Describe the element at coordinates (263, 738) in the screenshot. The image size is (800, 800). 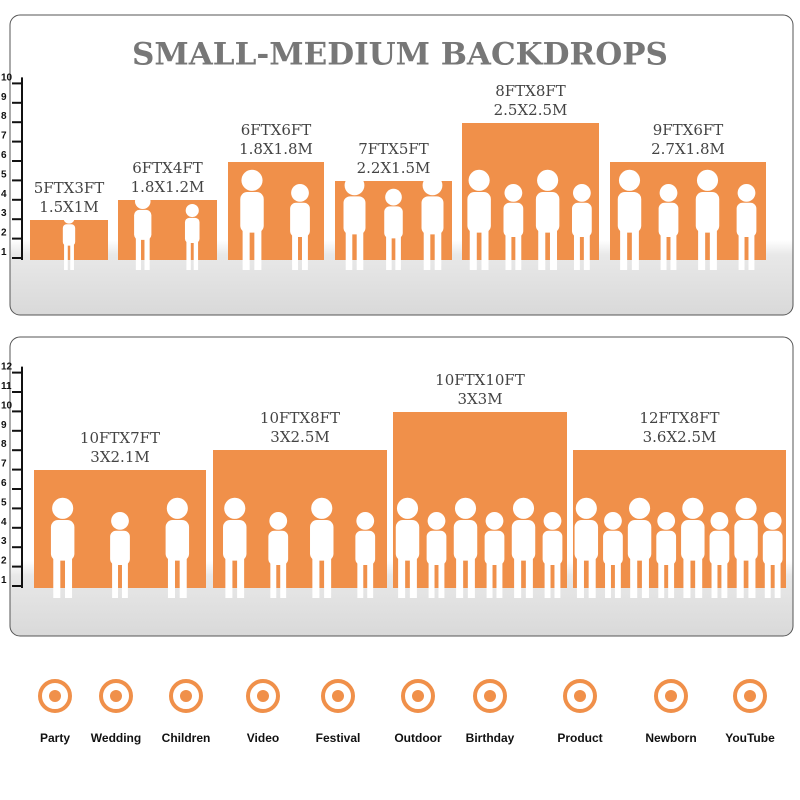
I see `use-label: Video` at that location.